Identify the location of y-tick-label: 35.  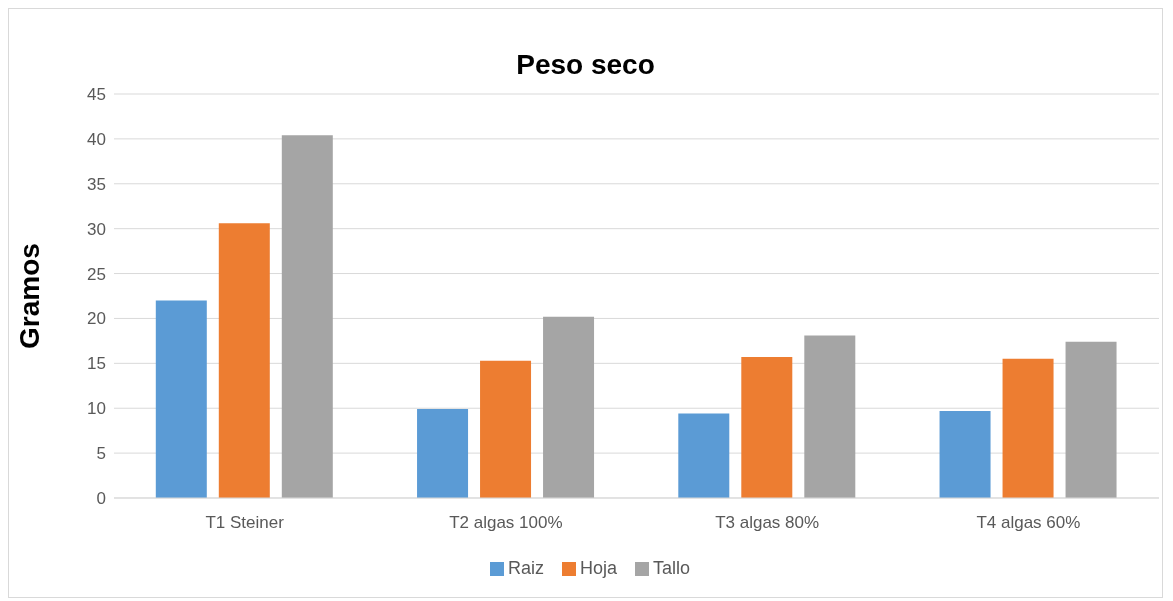
(96, 184).